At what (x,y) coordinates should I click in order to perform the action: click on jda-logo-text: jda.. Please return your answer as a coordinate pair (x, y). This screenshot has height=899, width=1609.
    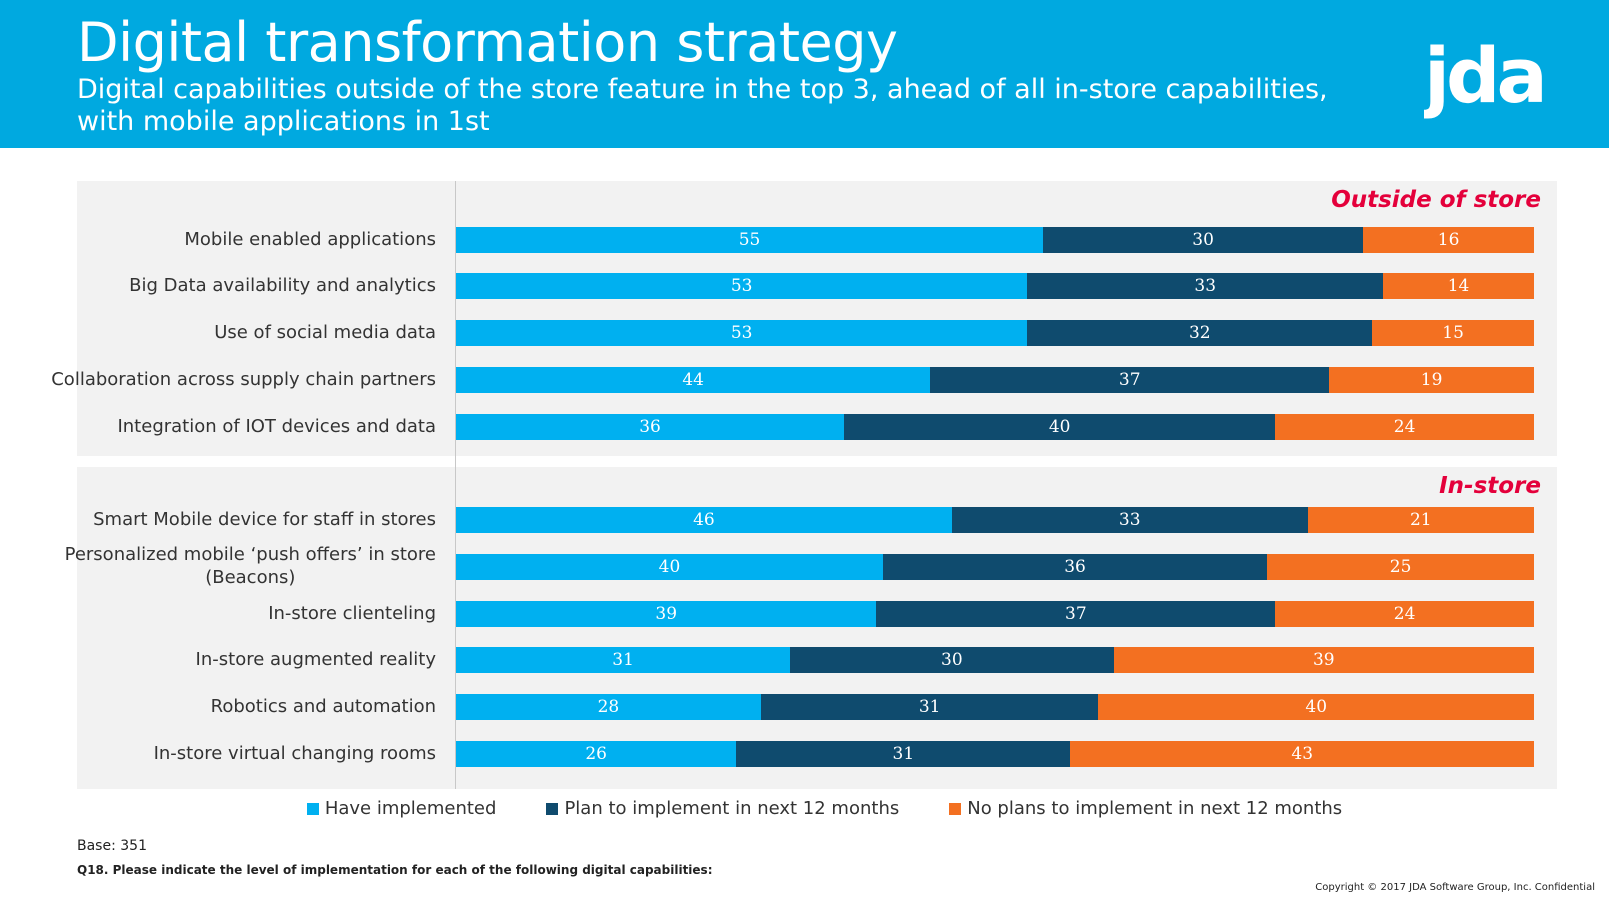
    Looking at the image, I should click on (1487, 77).